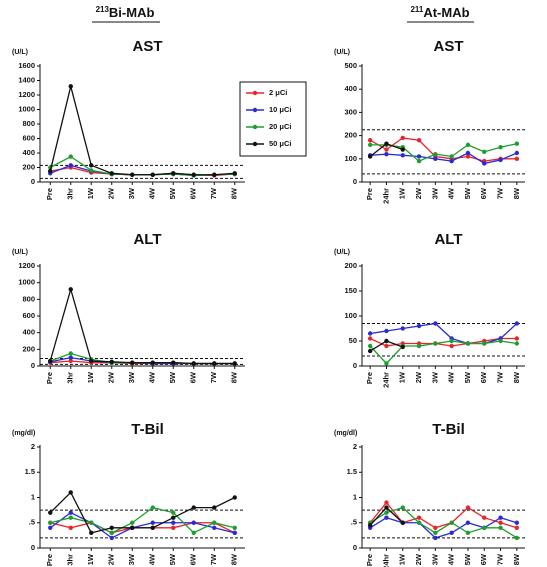 This screenshot has height=567, width=547. I want to click on y-tick-label: 2, so click(355, 446).